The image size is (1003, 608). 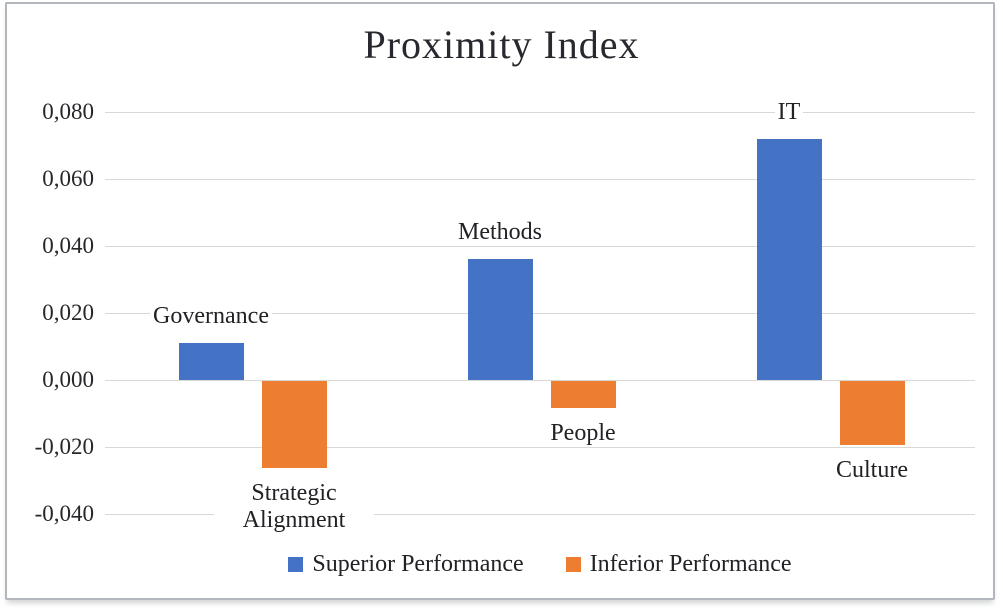 What do you see at coordinates (872, 413) in the screenshot?
I see `bar-culture` at bounding box center [872, 413].